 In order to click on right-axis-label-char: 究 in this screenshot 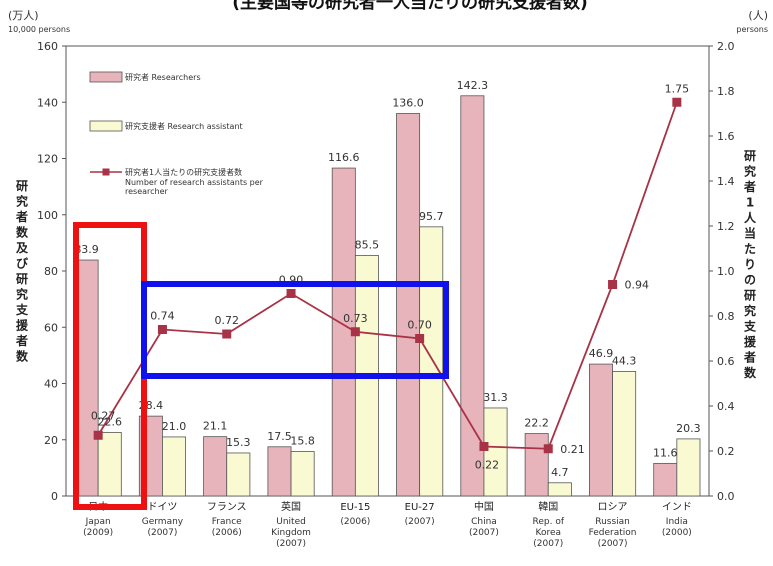, I will do `click(750, 310)`.